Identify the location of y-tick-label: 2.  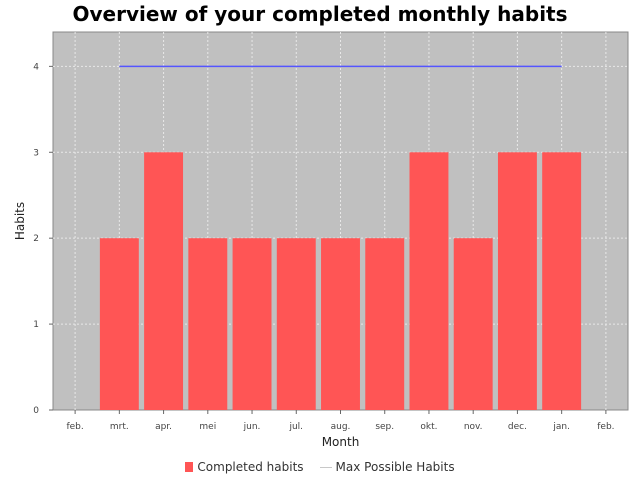
(36, 239).